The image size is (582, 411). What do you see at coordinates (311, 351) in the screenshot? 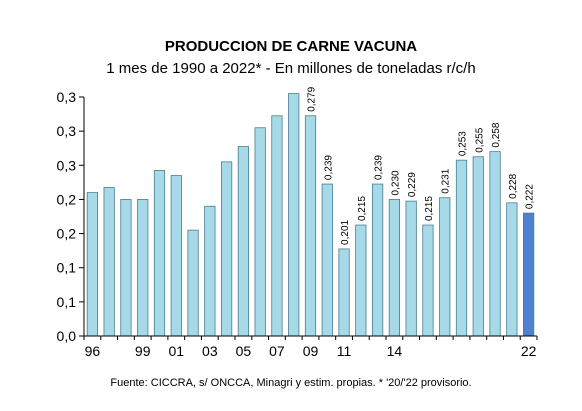
I see `x-tick-label: 09` at bounding box center [311, 351].